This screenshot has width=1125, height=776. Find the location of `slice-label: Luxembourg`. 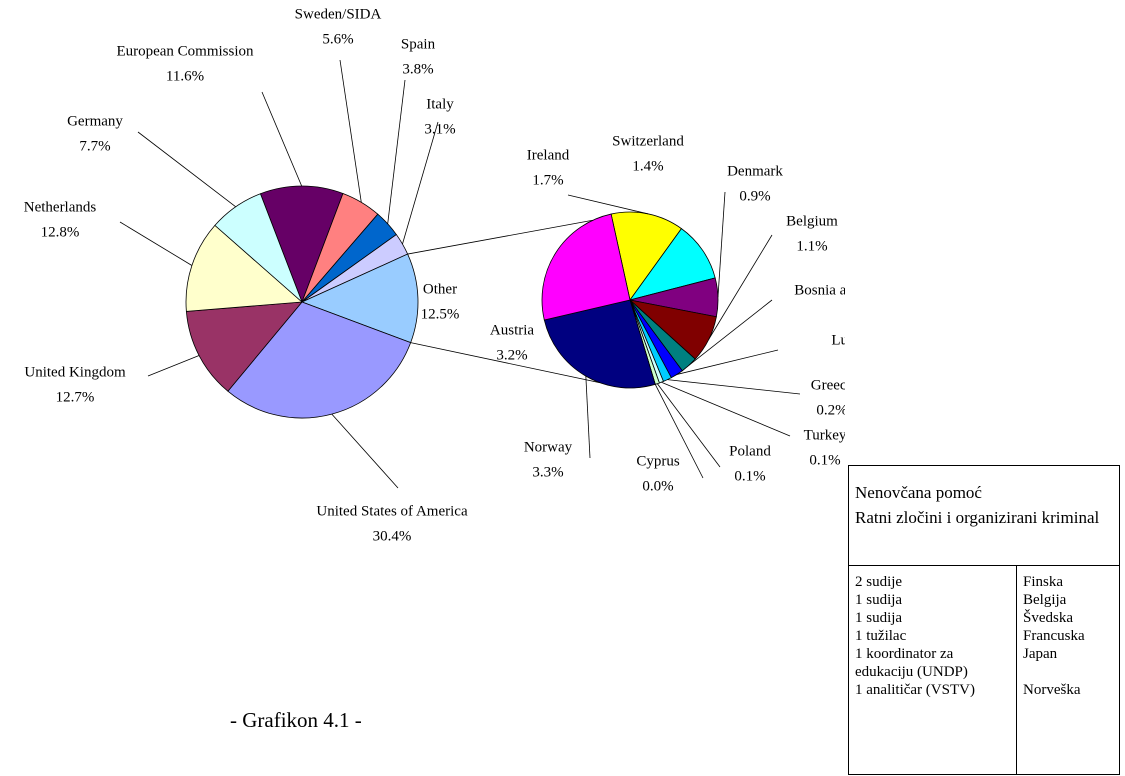

slice-label: Luxembourg is located at coordinates (838, 340).